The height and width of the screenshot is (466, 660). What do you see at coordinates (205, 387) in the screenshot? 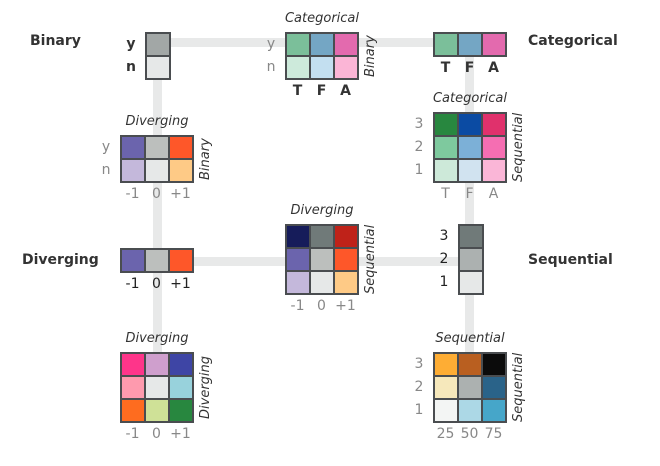
I see `side-label: Diverging` at bounding box center [205, 387].